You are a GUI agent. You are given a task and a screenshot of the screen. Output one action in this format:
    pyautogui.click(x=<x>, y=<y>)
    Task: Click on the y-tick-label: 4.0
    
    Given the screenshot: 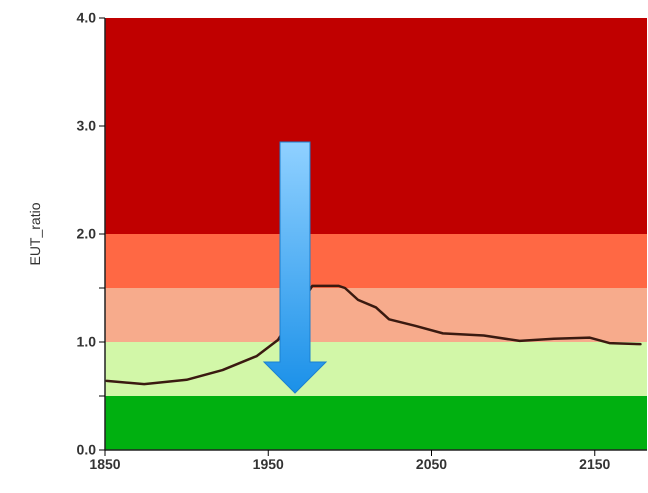 What is the action you would take?
    pyautogui.click(x=86, y=17)
    